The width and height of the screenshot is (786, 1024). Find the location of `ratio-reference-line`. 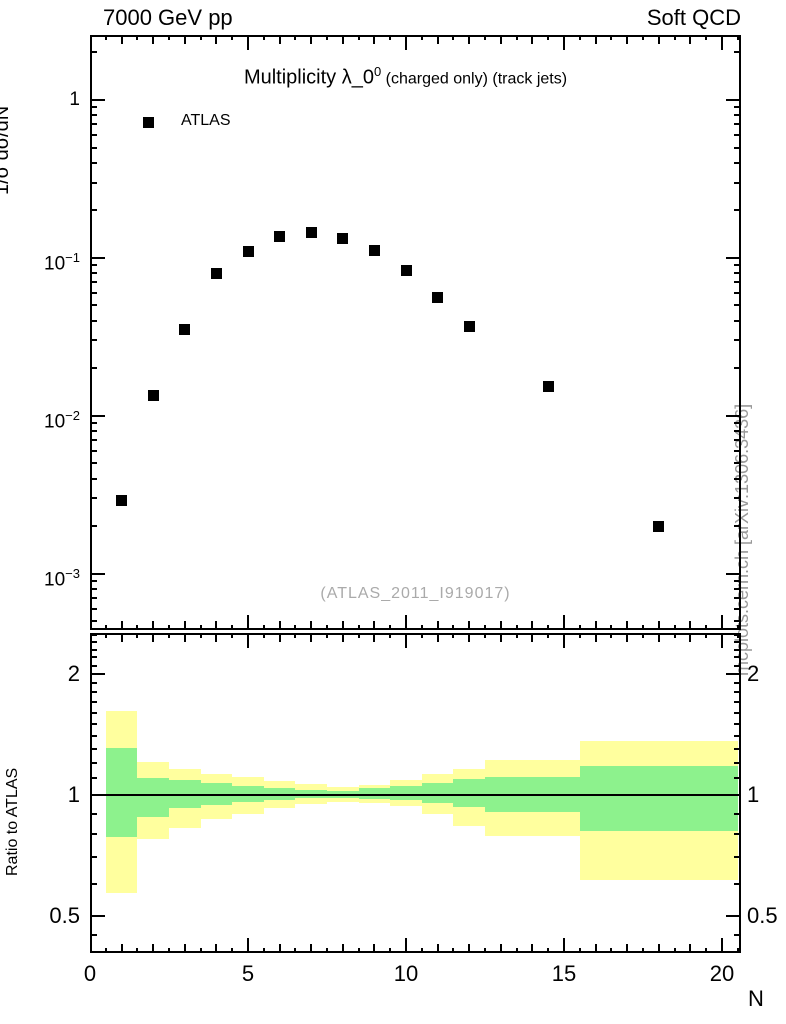

ratio-reference-line is located at coordinates (415, 795).